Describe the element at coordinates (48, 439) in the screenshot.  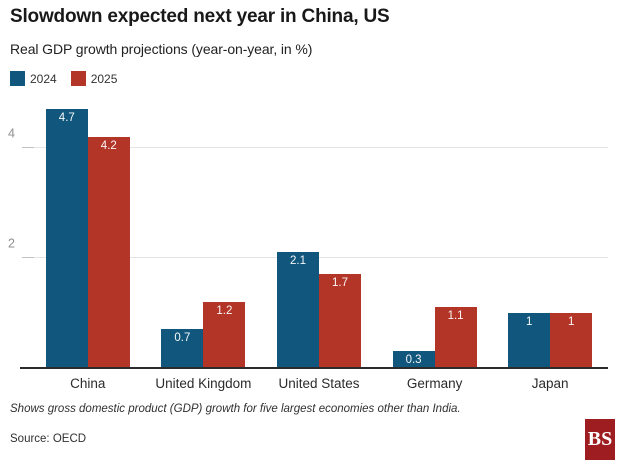
I see `source-label: Source: OECD` at that location.